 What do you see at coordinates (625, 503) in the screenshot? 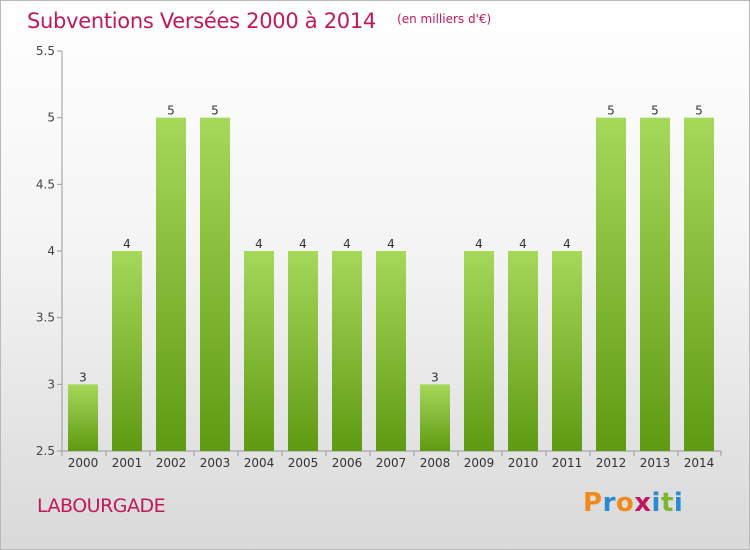
I see `logo-letter: o` at bounding box center [625, 503].